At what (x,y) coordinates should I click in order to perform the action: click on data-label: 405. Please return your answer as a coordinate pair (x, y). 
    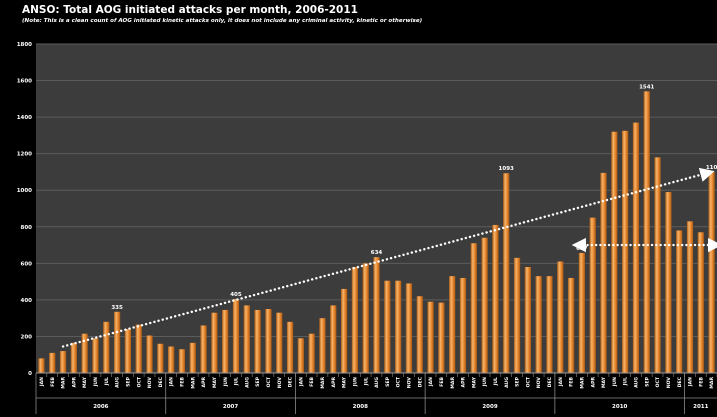
    Looking at the image, I should click on (236, 295).